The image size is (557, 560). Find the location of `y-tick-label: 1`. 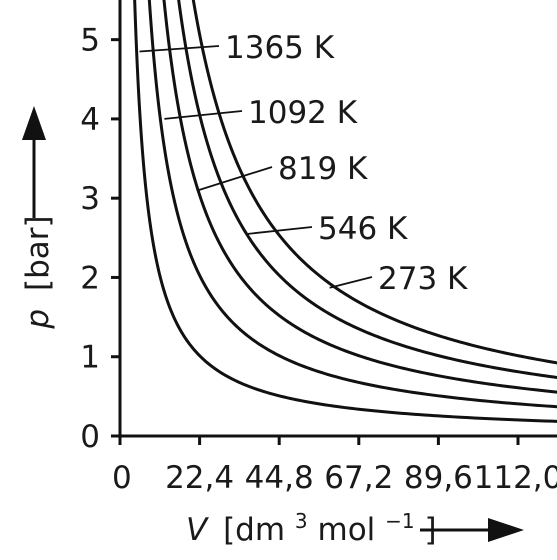

y-tick-label: 1 is located at coordinates (90, 358).